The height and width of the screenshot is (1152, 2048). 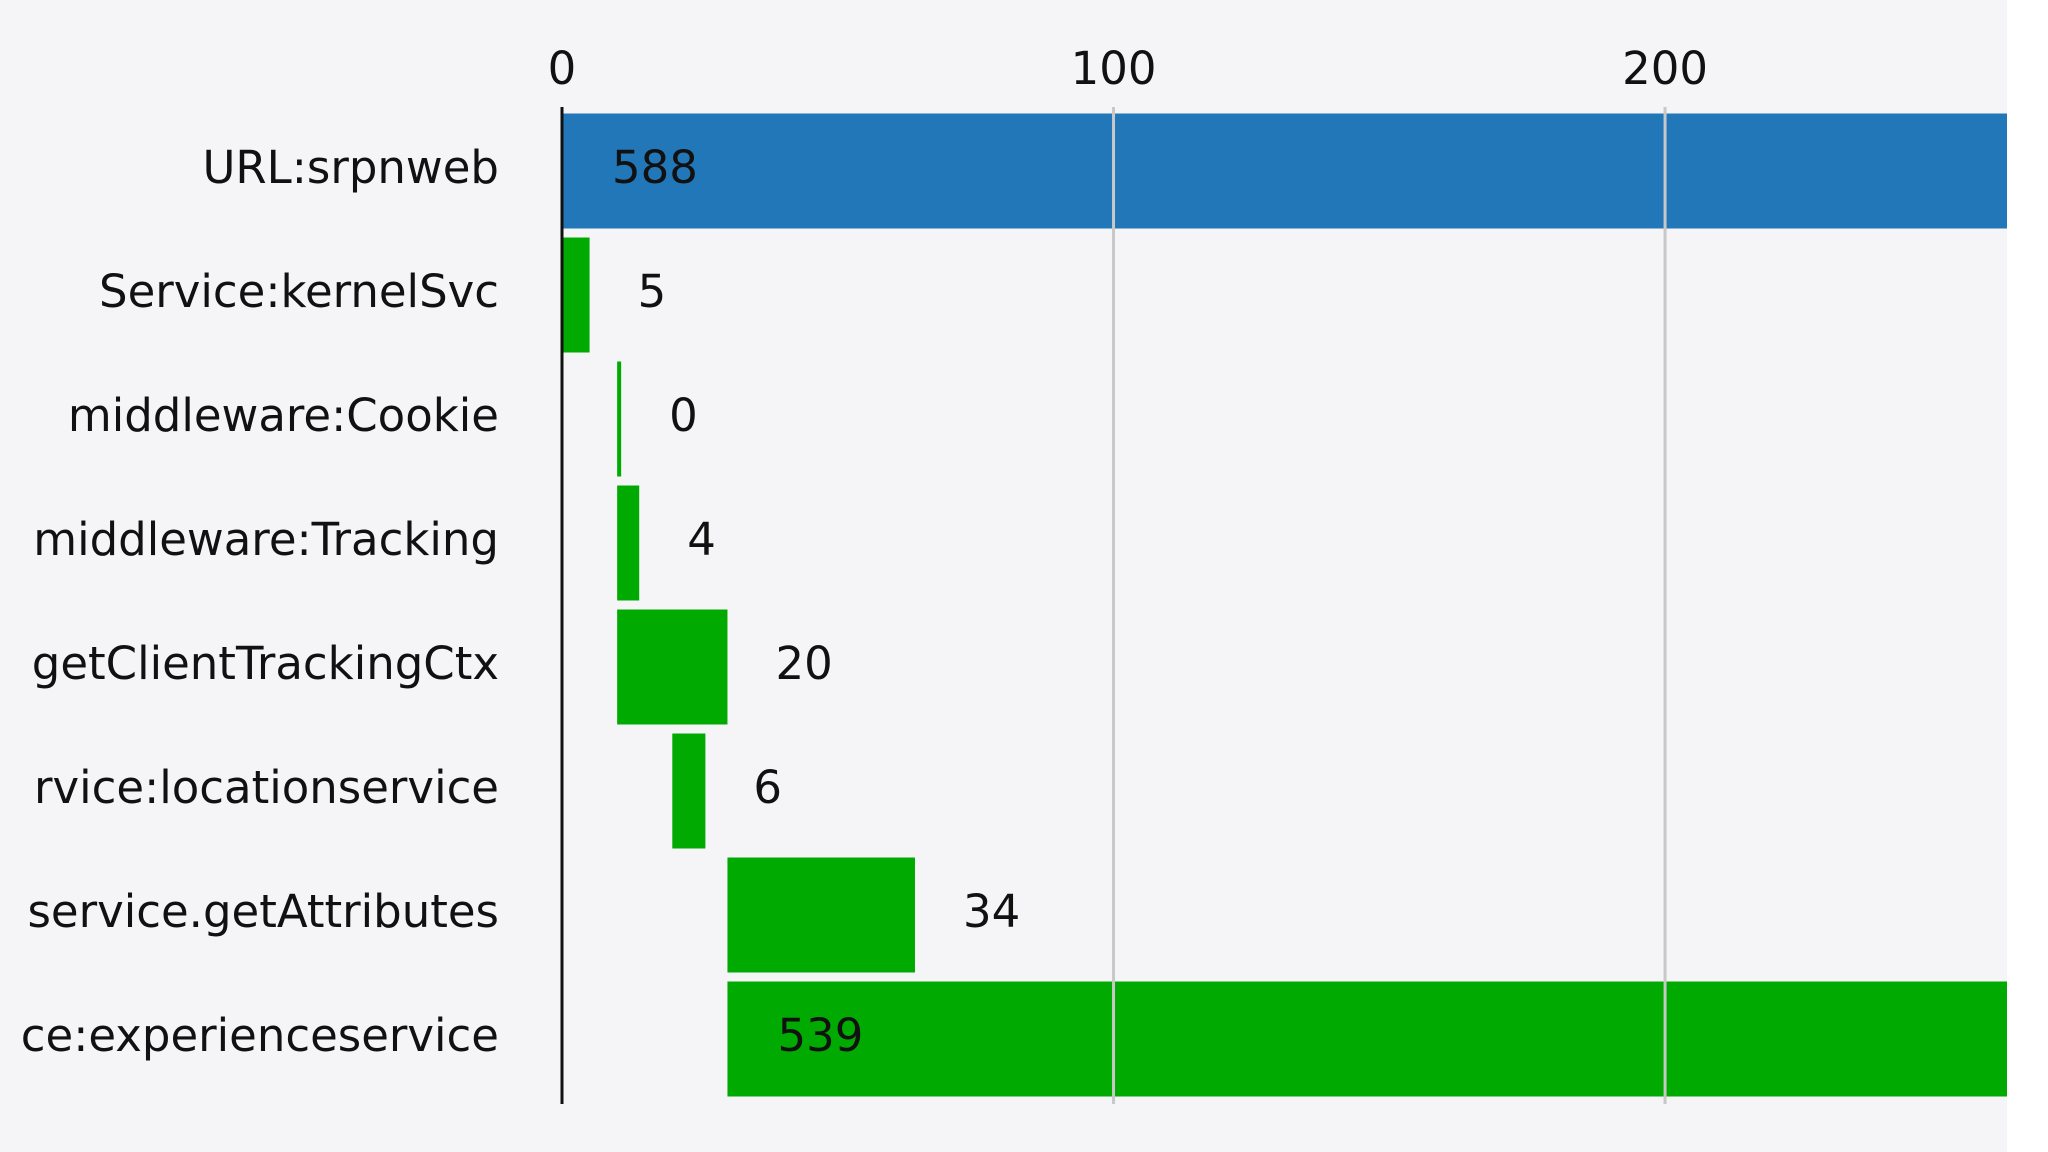 What do you see at coordinates (652, 291) in the screenshot?
I see `value-label: 5` at bounding box center [652, 291].